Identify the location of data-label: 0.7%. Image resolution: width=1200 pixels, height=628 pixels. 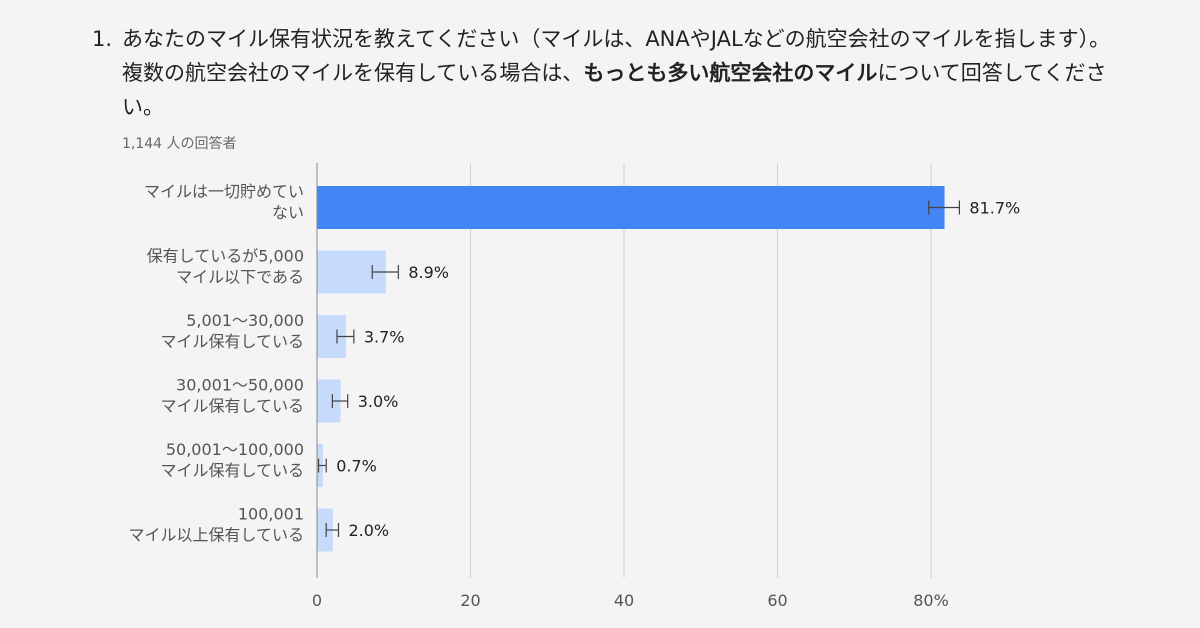
(356, 466).